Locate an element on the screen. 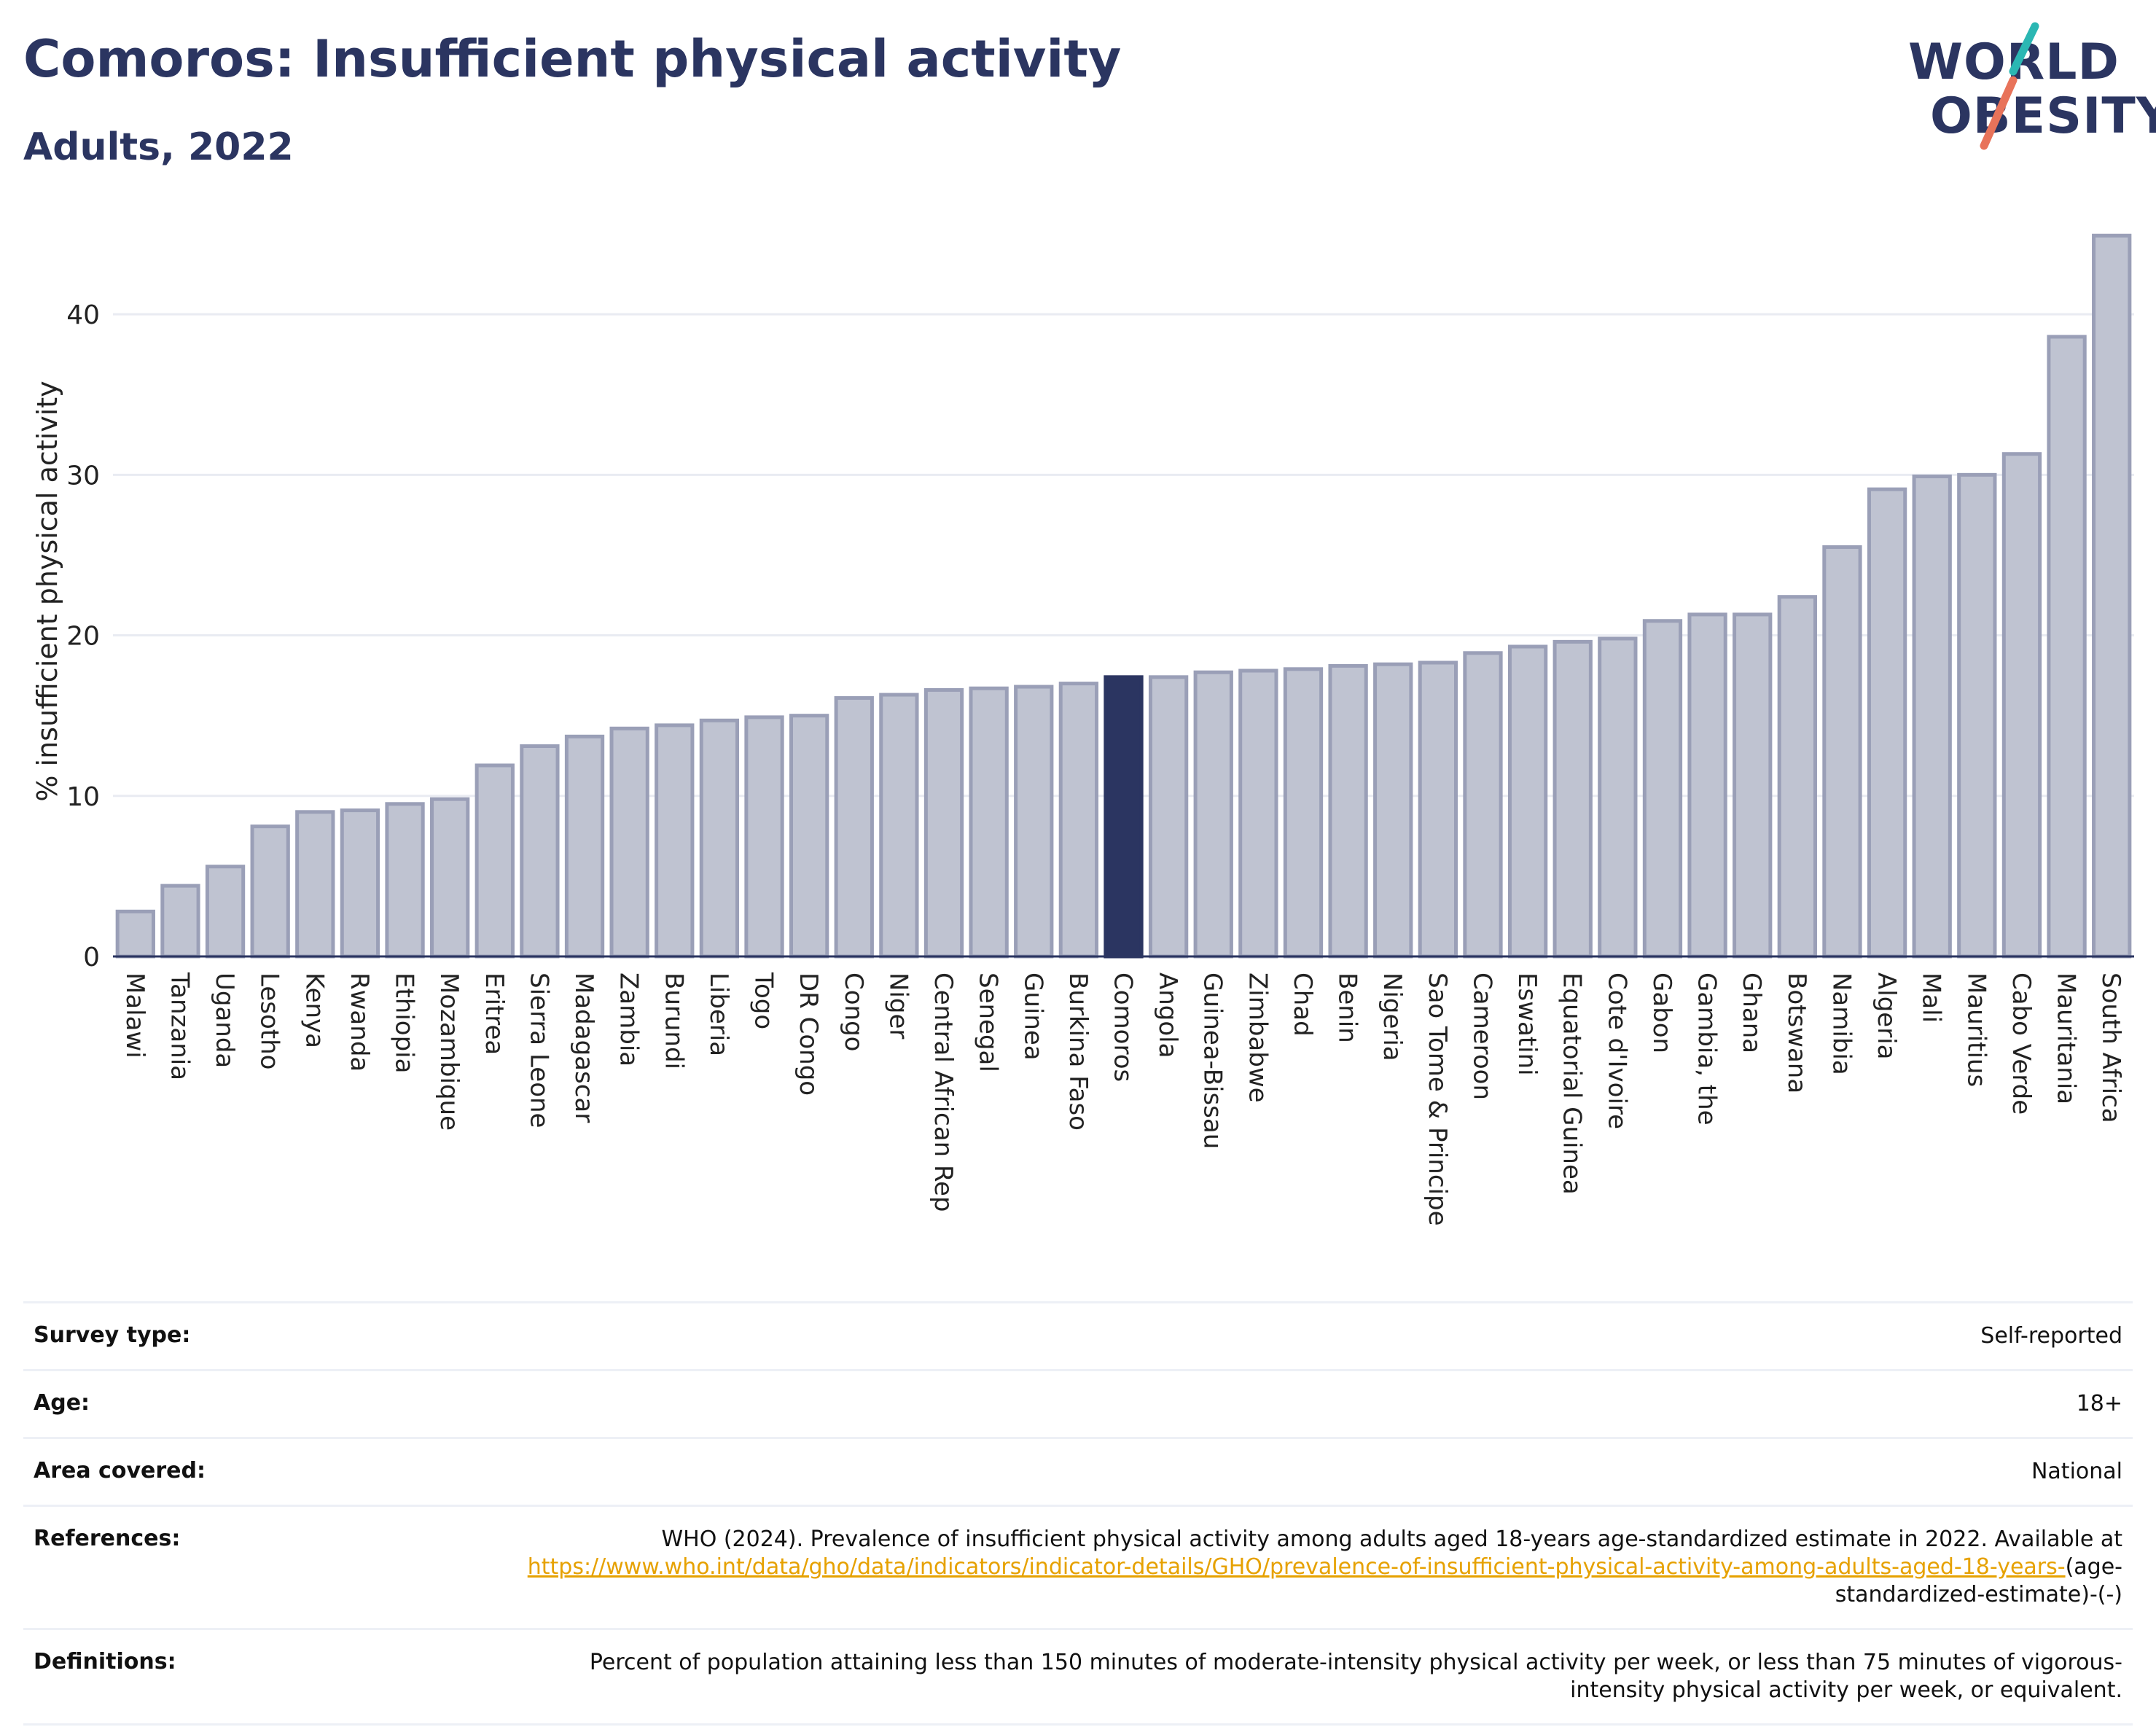 This screenshot has width=2156, height=1735. x-tick-label: Botswana is located at coordinates (1797, 1032).